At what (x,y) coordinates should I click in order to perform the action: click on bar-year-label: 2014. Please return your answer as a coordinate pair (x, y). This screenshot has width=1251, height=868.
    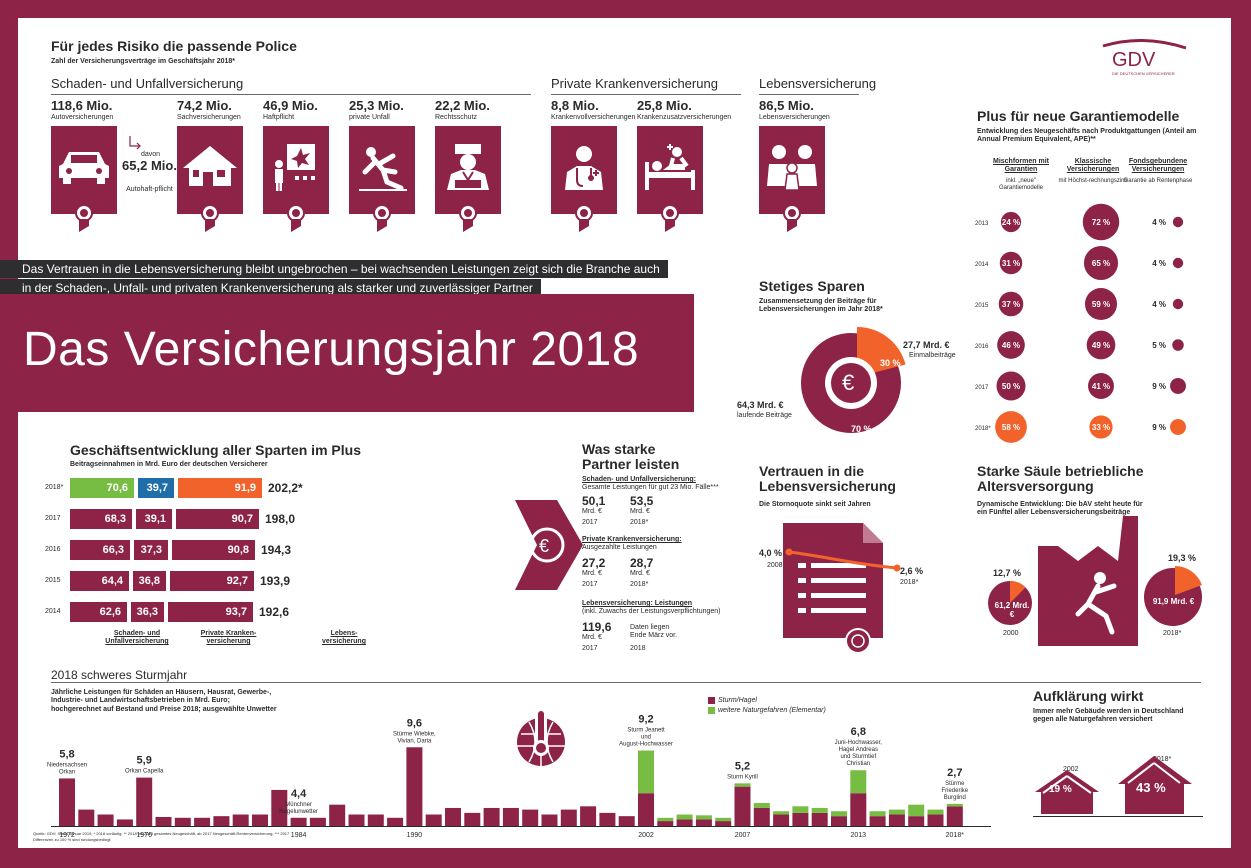
    Looking at the image, I should click on (53, 611).